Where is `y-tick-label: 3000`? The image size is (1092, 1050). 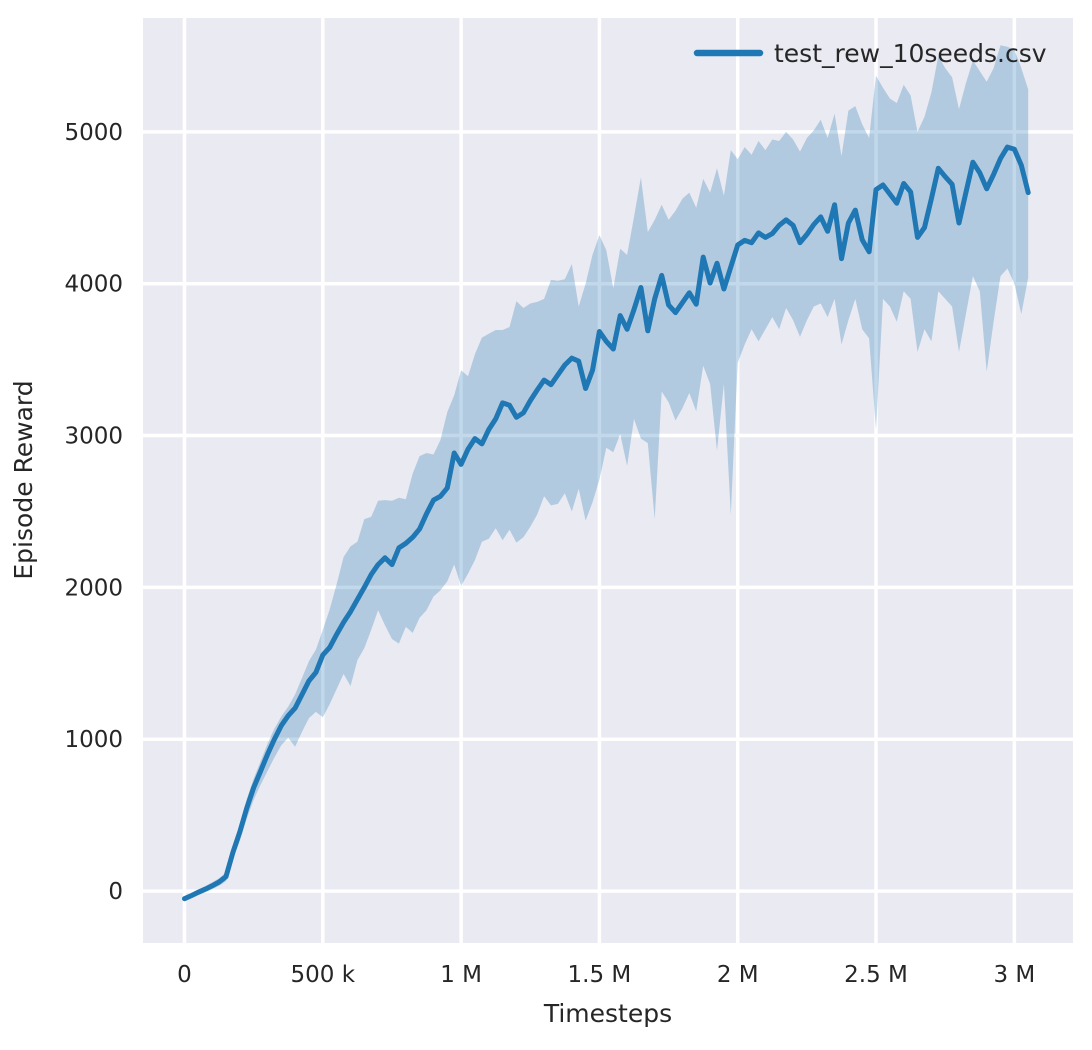 y-tick-label: 3000 is located at coordinates (93, 437).